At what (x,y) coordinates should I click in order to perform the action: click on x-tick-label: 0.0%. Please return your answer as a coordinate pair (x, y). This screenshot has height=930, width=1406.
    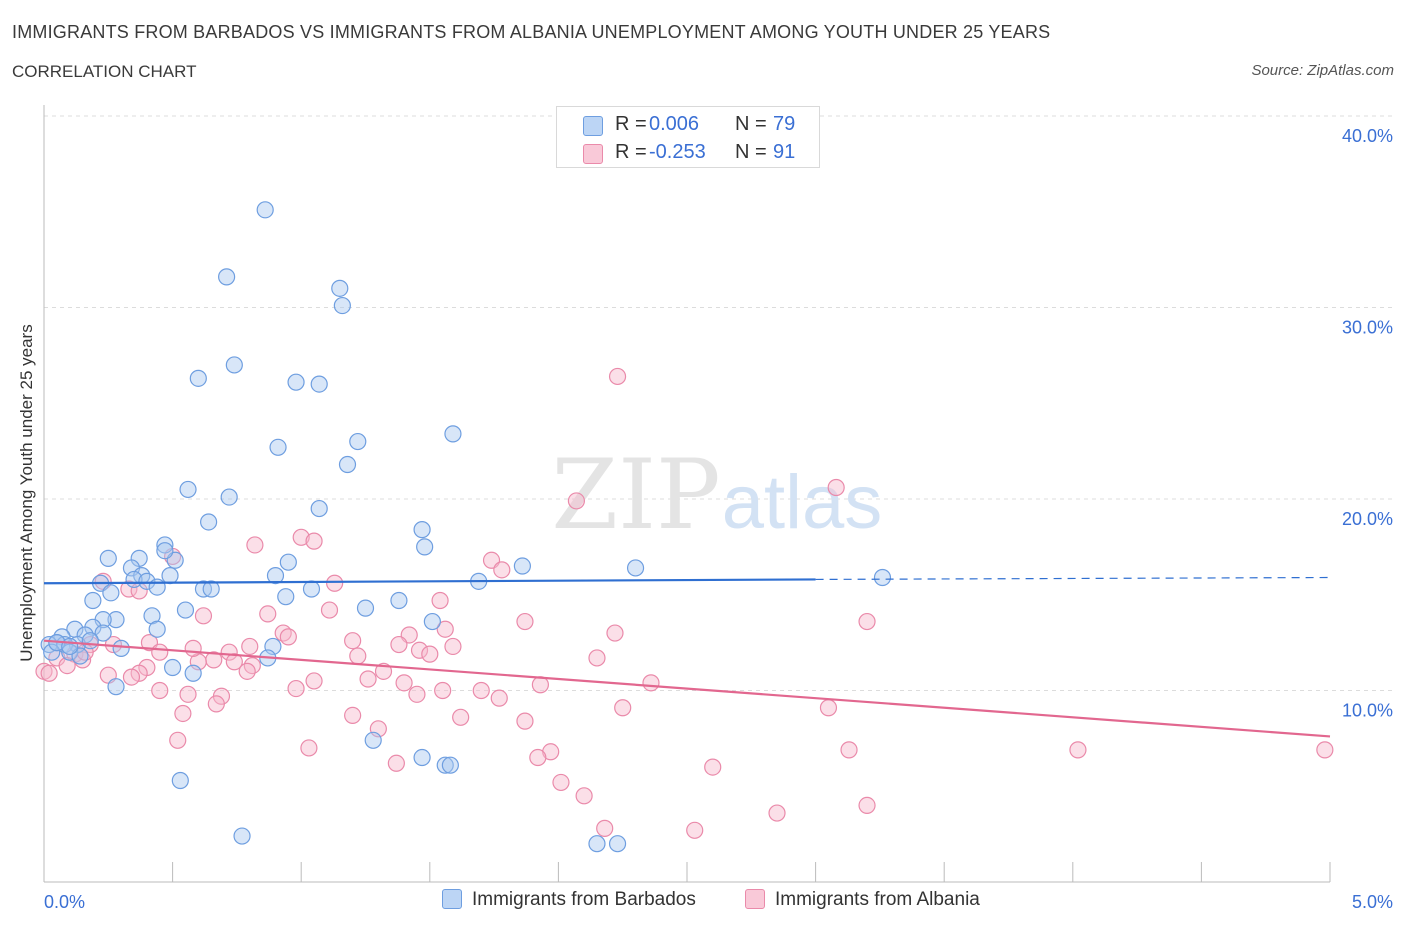
    Looking at the image, I should click on (64, 902).